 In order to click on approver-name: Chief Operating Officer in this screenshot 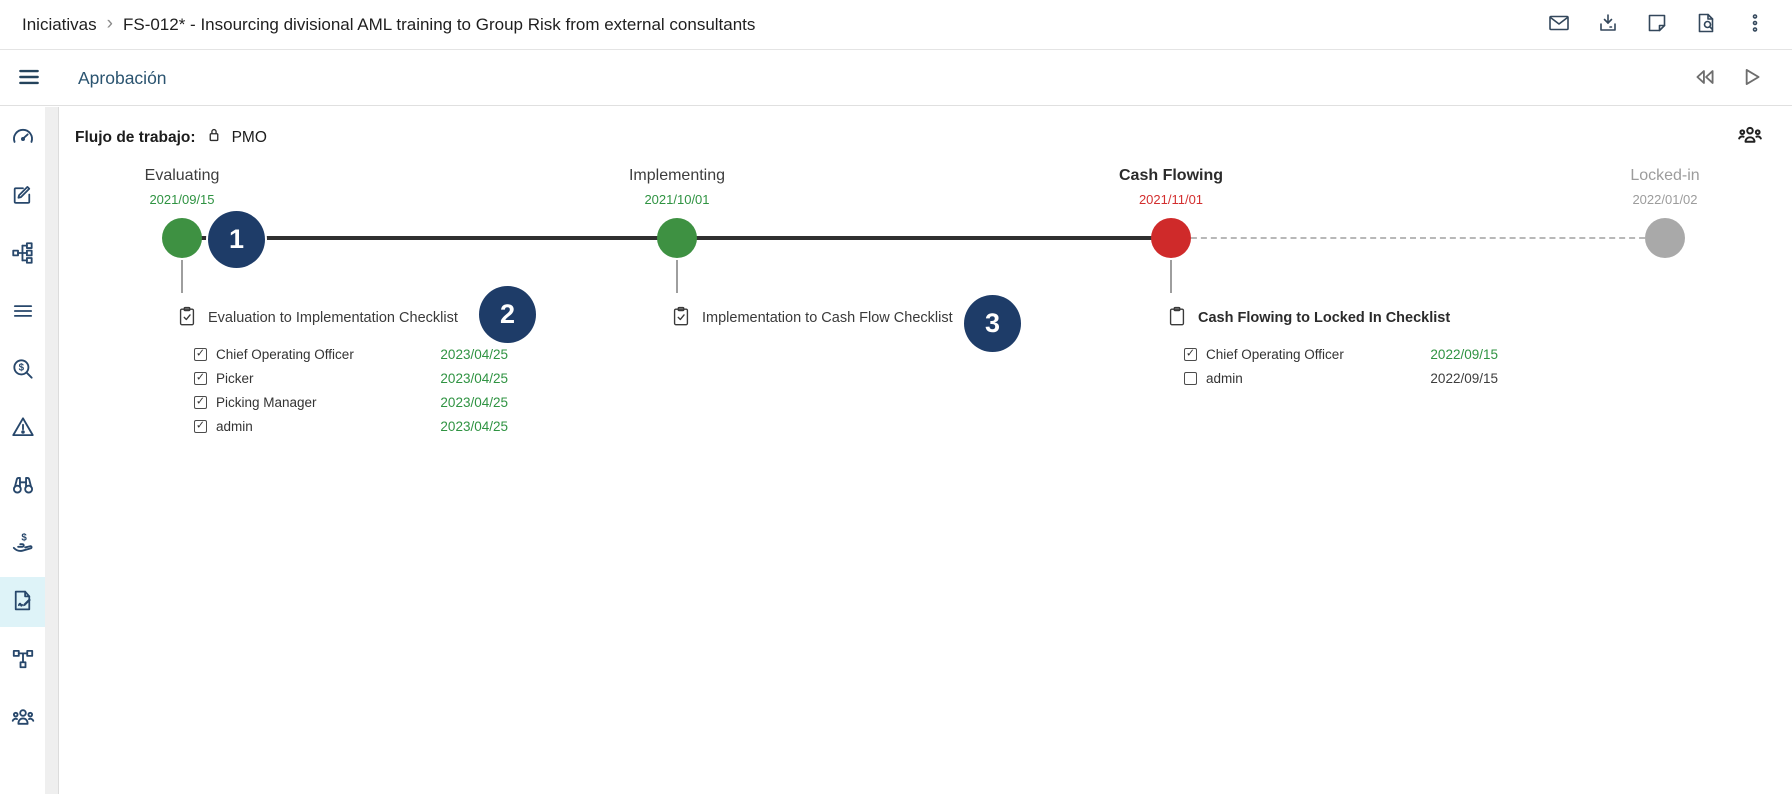, I will do `click(285, 354)`.